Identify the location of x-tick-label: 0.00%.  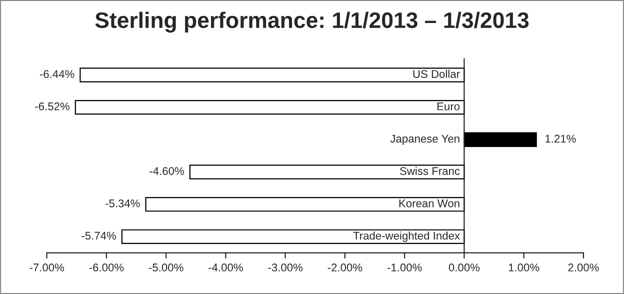
(464, 268).